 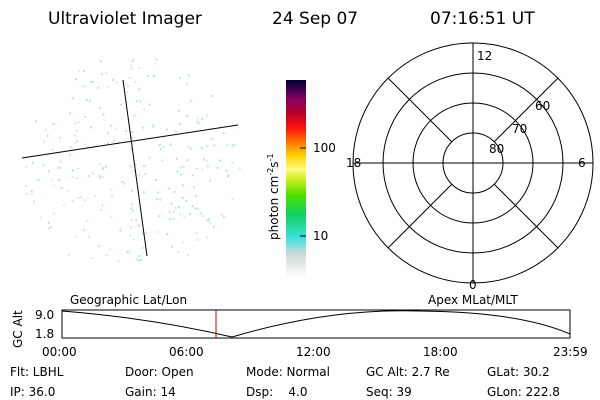 What do you see at coordinates (408, 372) in the screenshot?
I see `status-field: GC Alt: 2.7 Re` at bounding box center [408, 372].